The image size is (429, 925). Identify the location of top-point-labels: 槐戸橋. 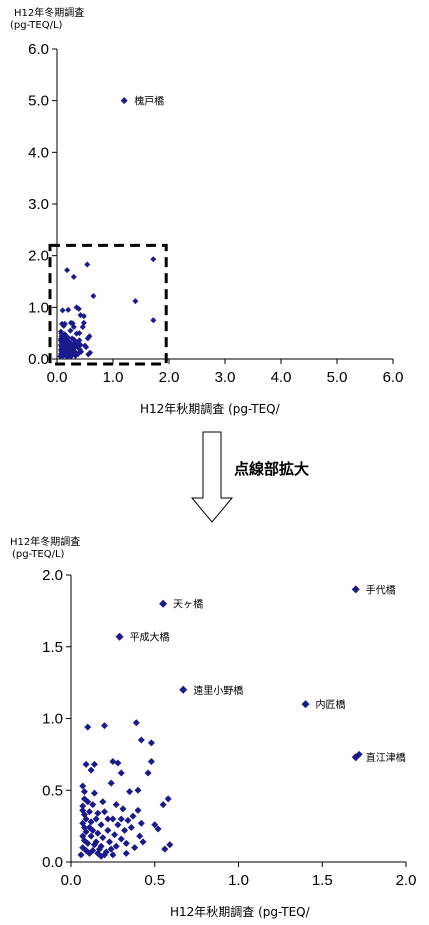
(149, 101).